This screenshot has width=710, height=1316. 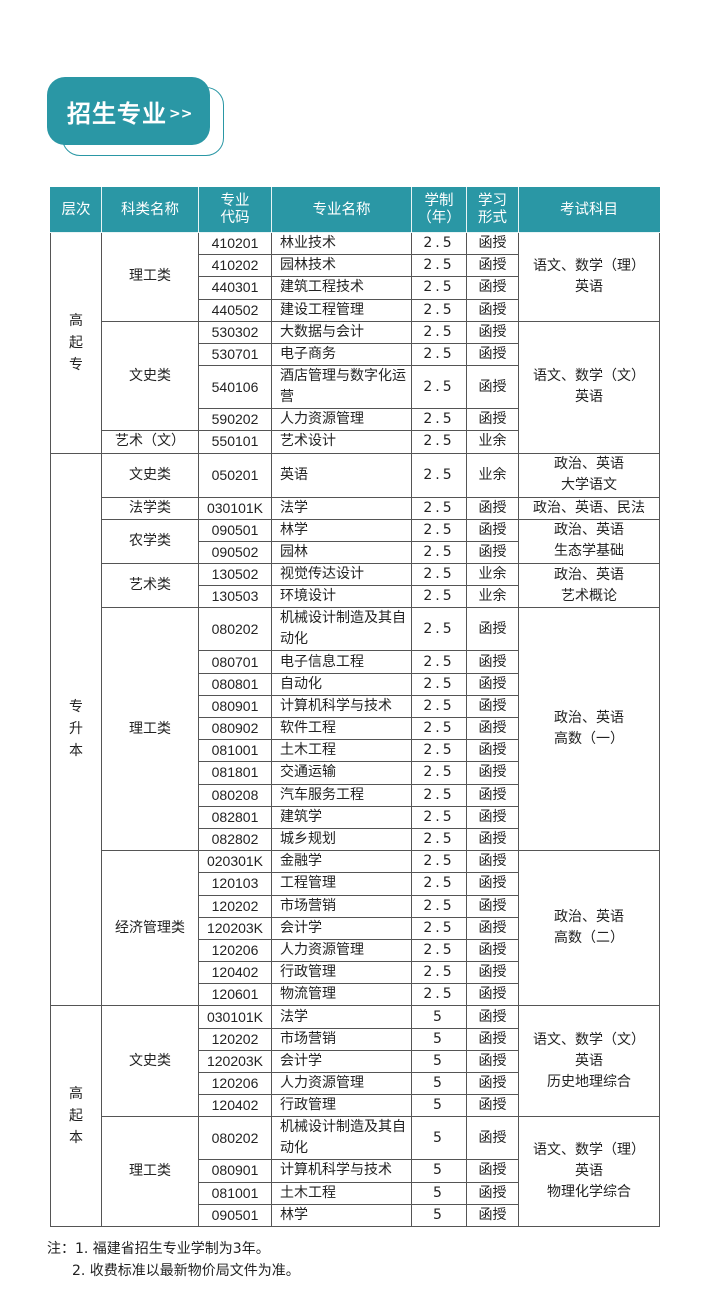 I want to click on table-row: 120103 工程管理 2.5 函授, so click(x=355, y=884).